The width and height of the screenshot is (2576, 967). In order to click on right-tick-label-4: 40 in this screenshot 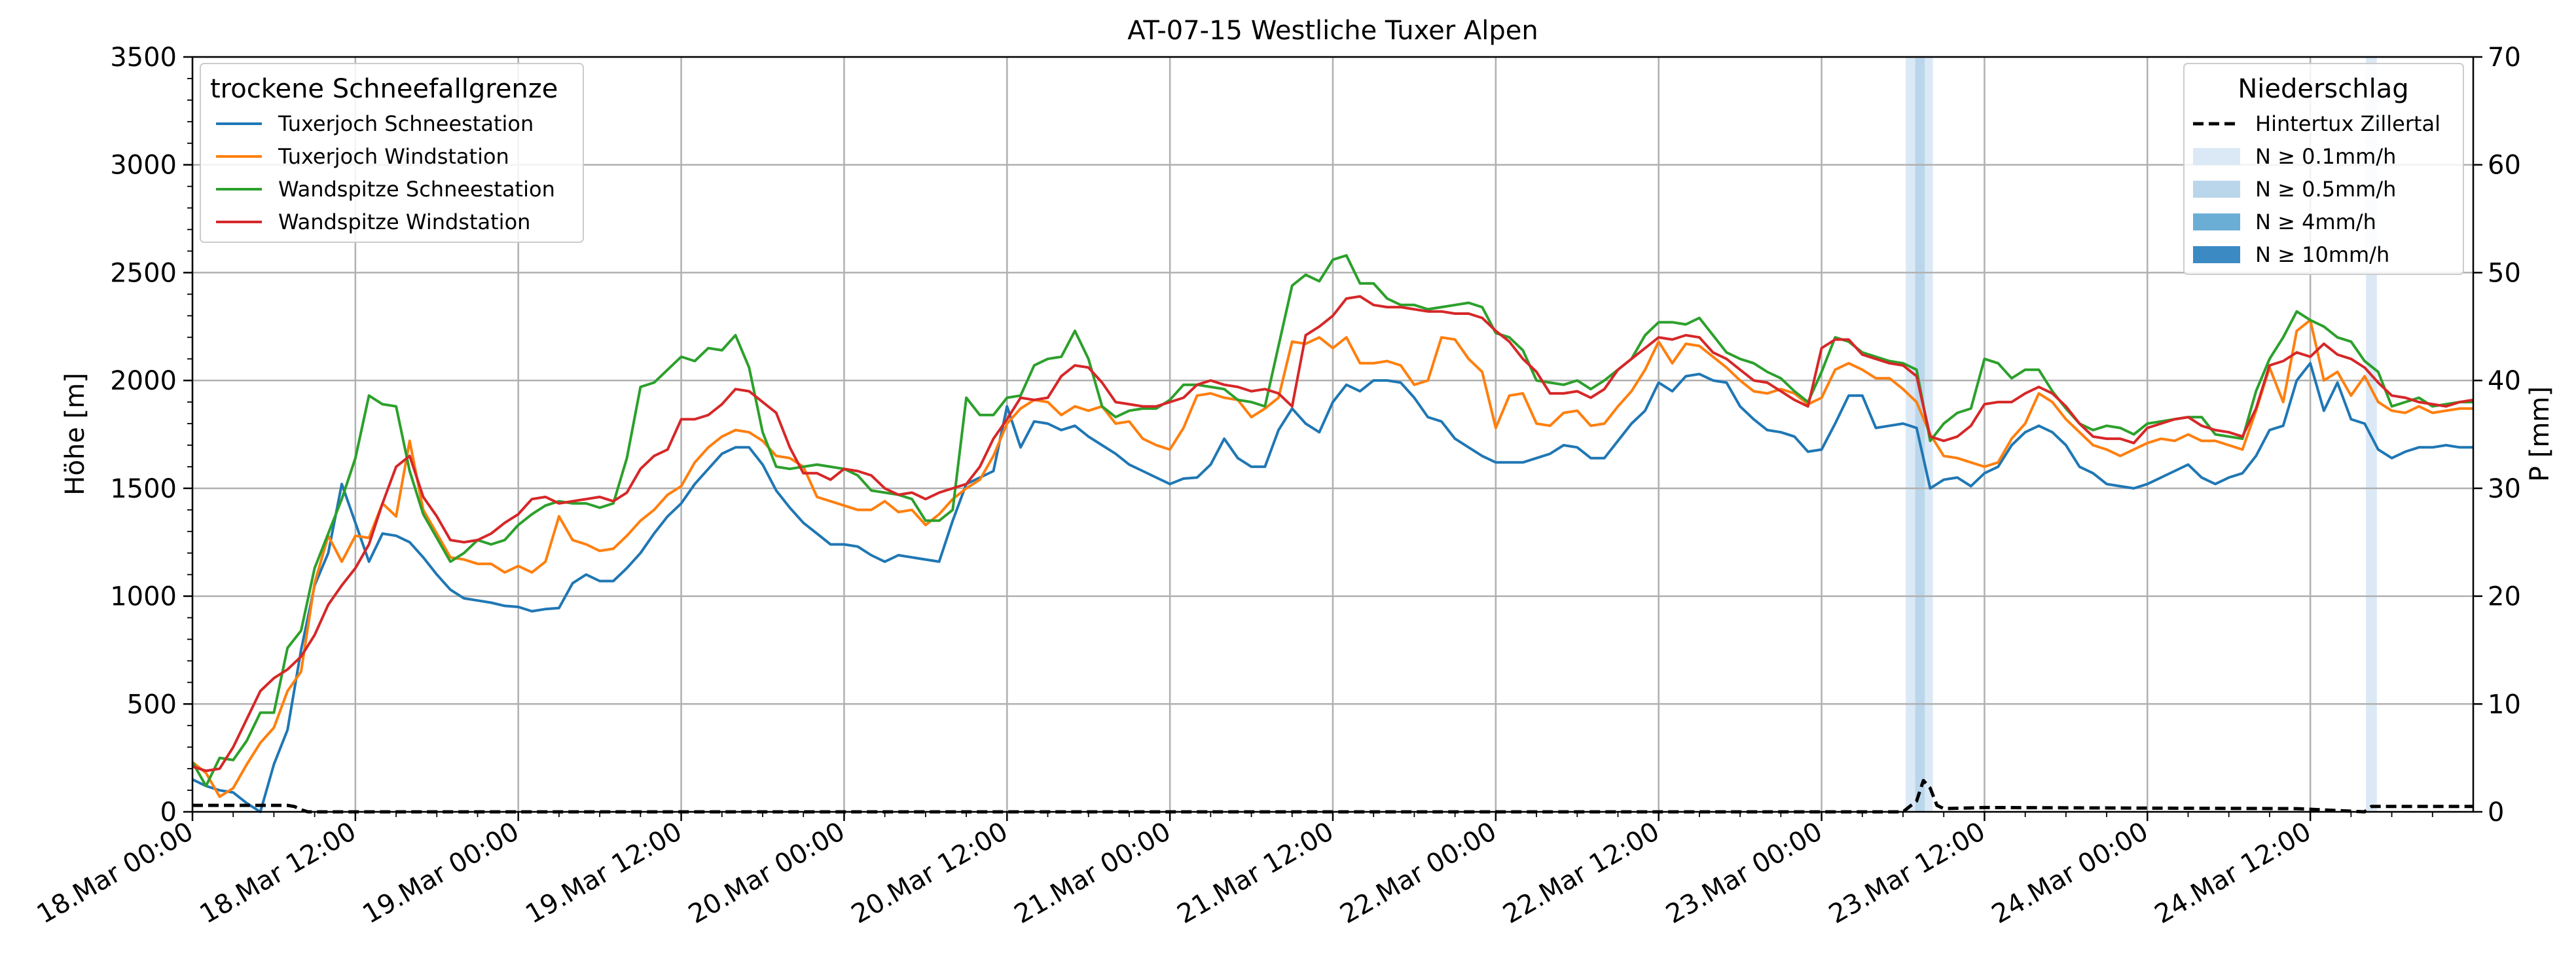, I will do `click(2504, 381)`.